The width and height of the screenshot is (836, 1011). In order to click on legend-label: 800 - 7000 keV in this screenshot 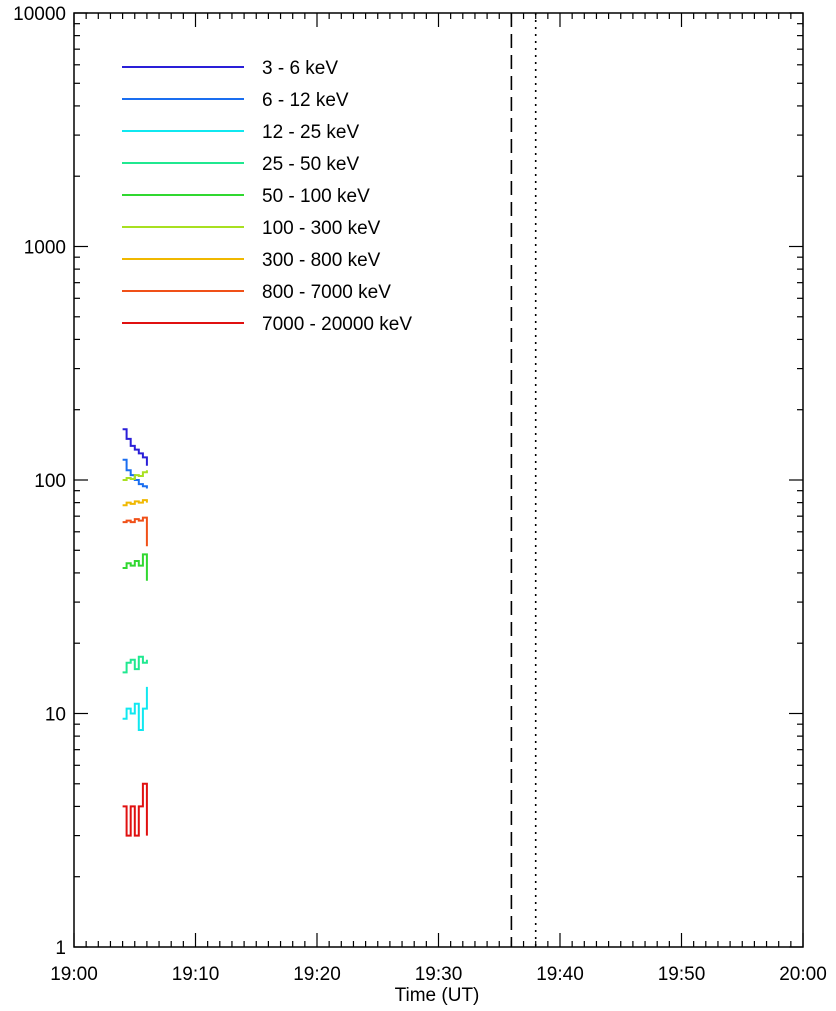, I will do `click(326, 292)`.